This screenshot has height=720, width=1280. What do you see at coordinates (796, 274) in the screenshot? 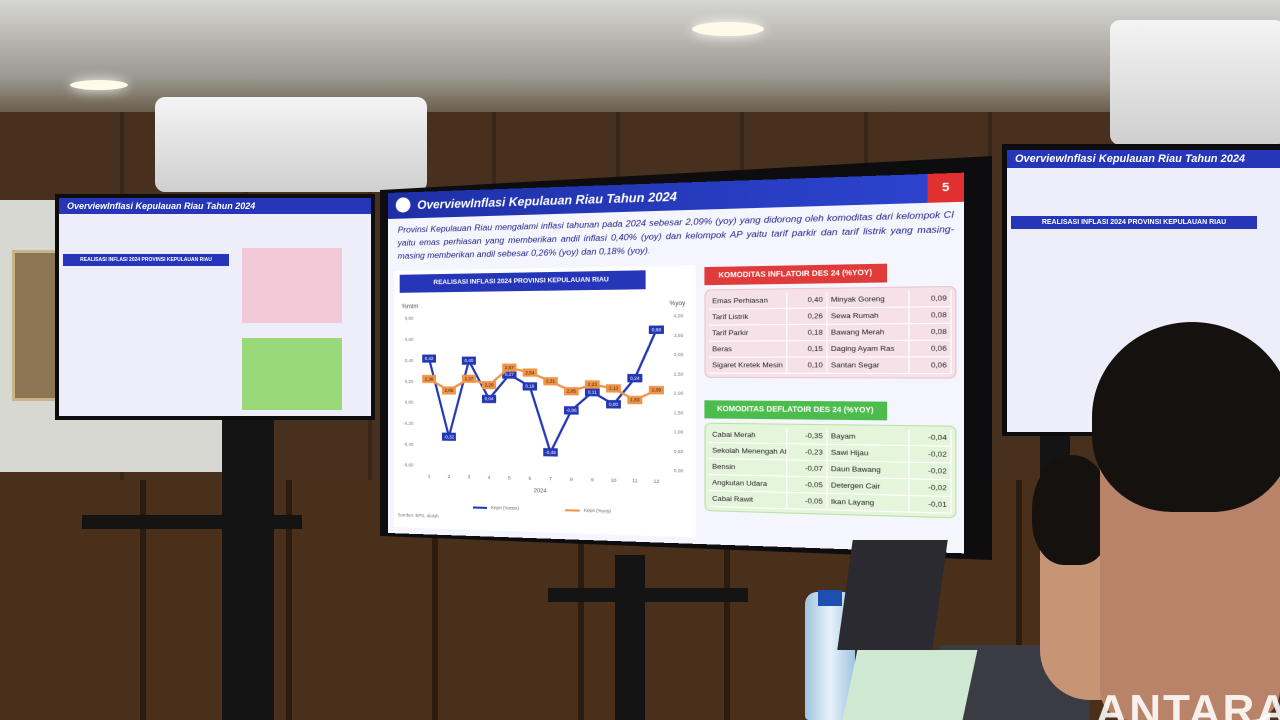
I see `table-title: KOMODITAS INFLATOIR DES 24 (%YOY)` at bounding box center [796, 274].